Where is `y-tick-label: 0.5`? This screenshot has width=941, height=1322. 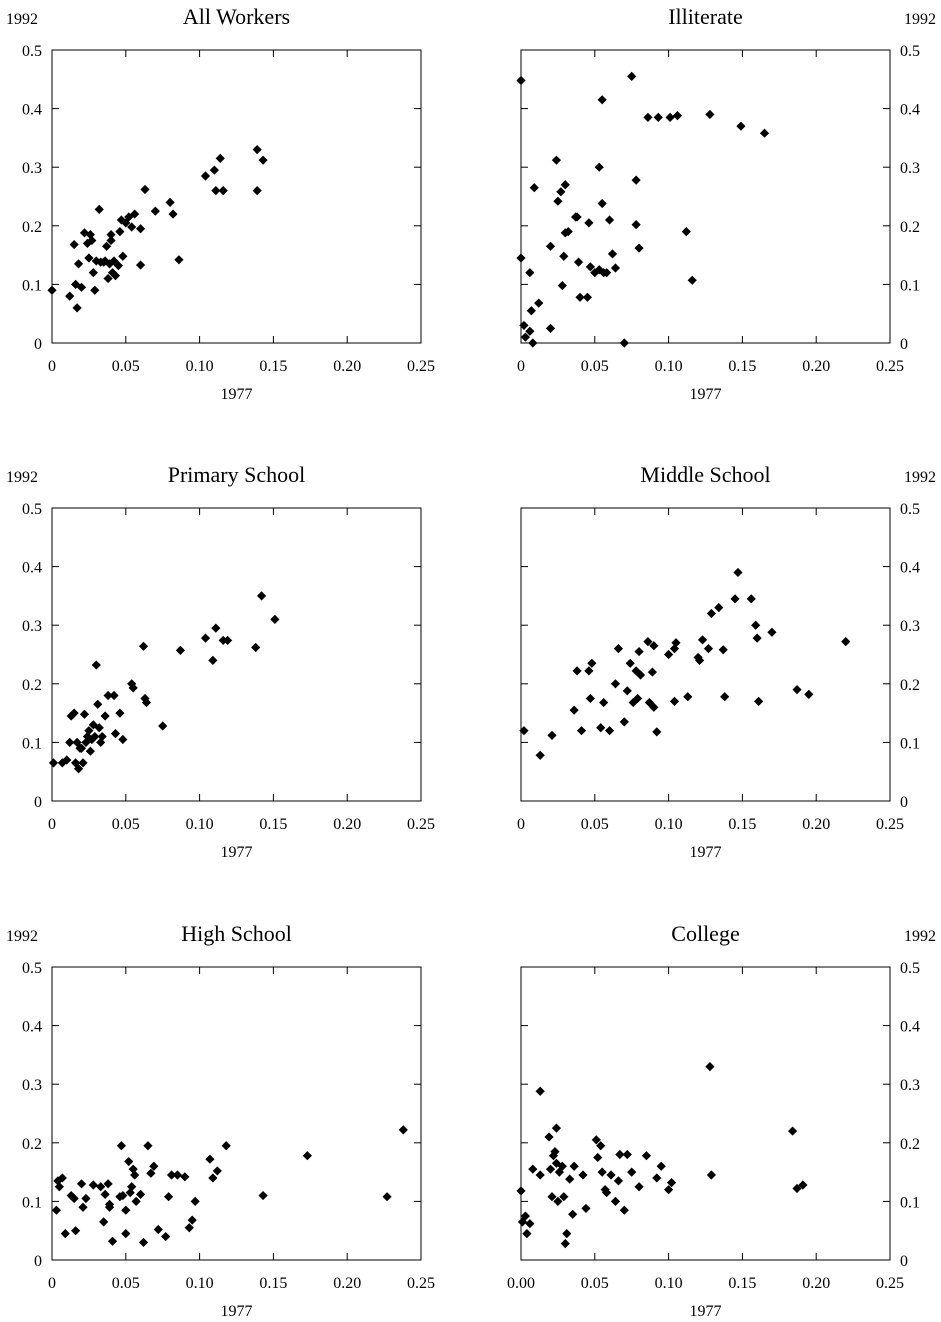
y-tick-label: 0.5 is located at coordinates (32, 51).